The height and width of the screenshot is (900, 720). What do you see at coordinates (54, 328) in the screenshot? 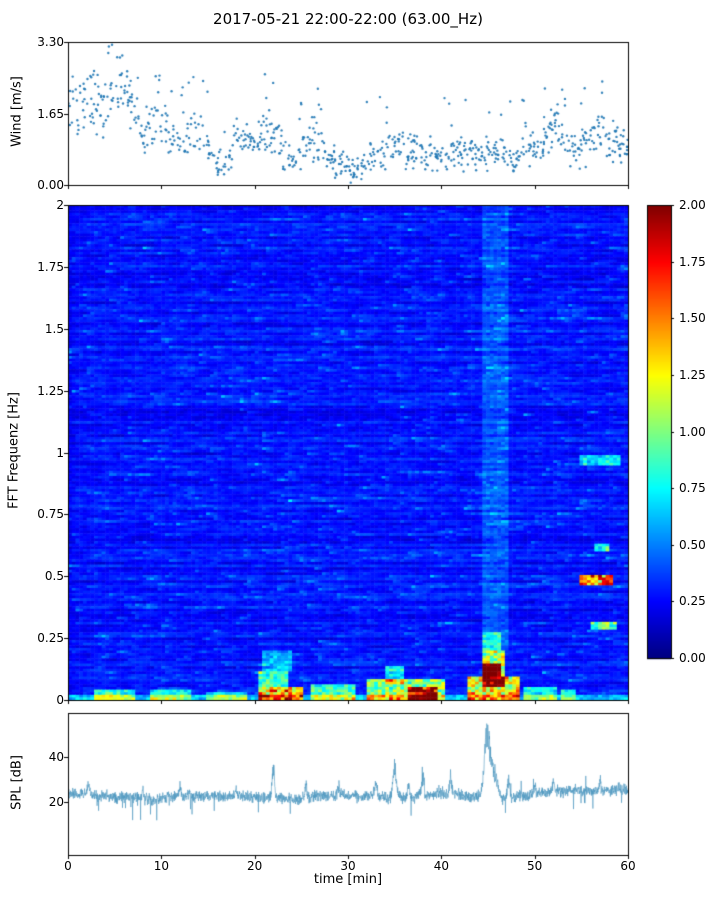
I see `spectrogram-ytick-label: 1.5` at bounding box center [54, 328].